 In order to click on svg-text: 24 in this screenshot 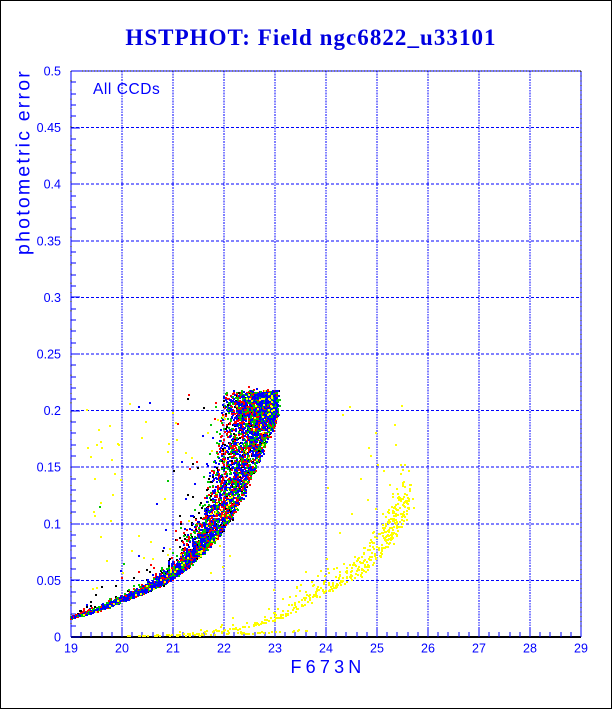, I will do `click(326, 649)`.